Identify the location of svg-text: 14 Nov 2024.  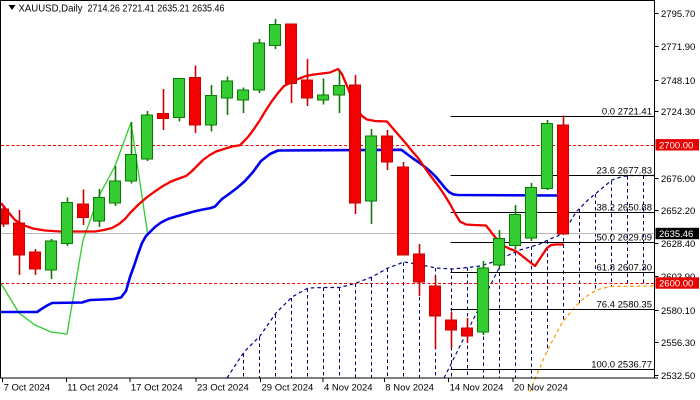
(477, 388).